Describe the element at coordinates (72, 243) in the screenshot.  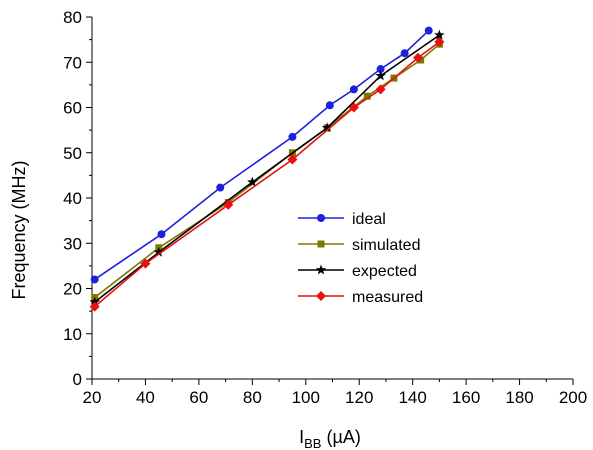
I see `y-tick-label: 30` at that location.